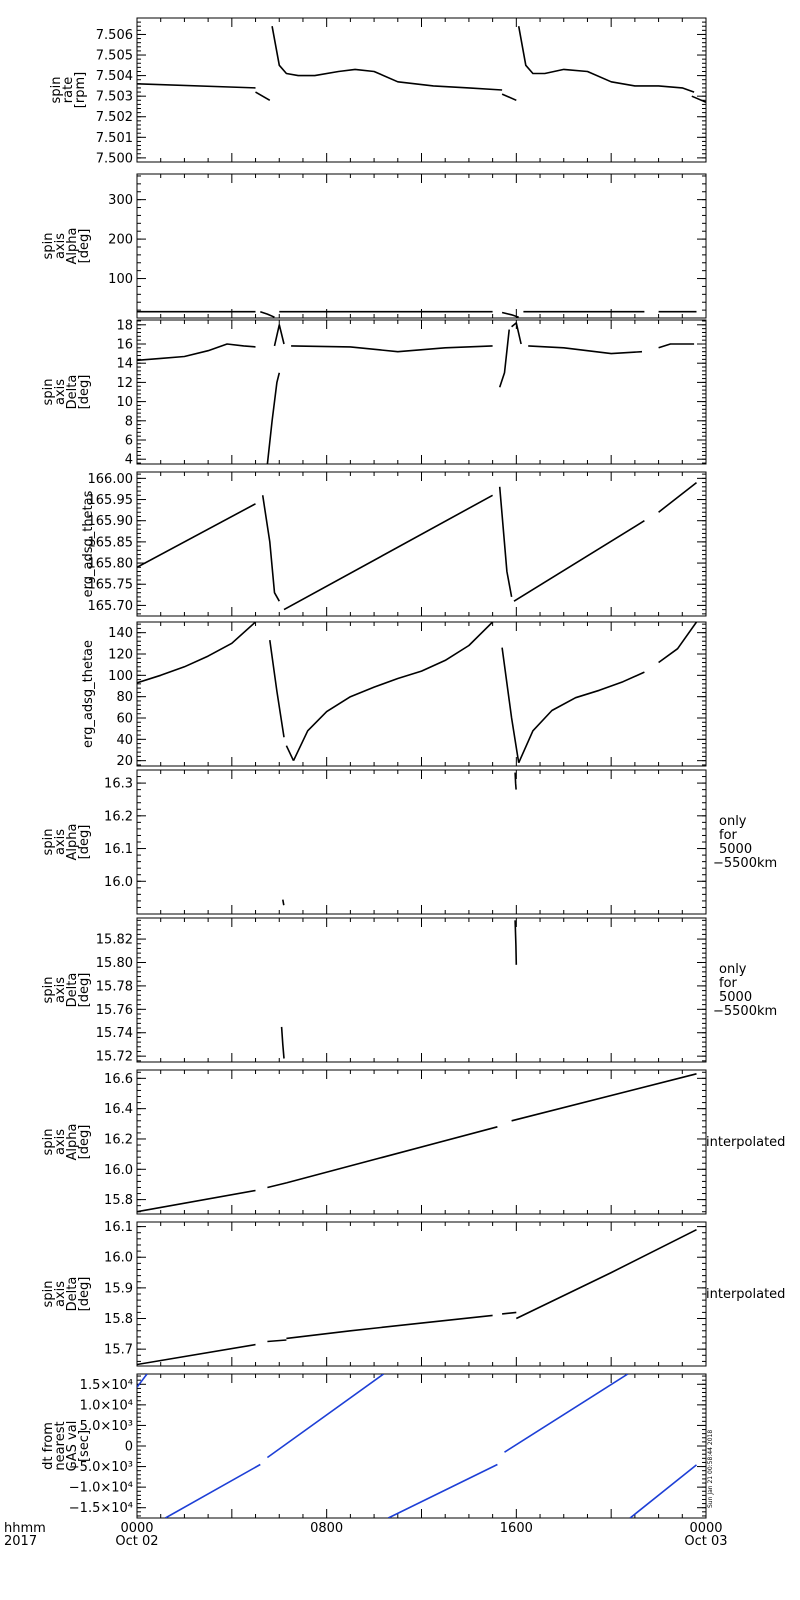 The image size is (800, 1600). Describe the element at coordinates (111, 564) in the screenshot. I see `y-tick-label: 165.80` at that location.